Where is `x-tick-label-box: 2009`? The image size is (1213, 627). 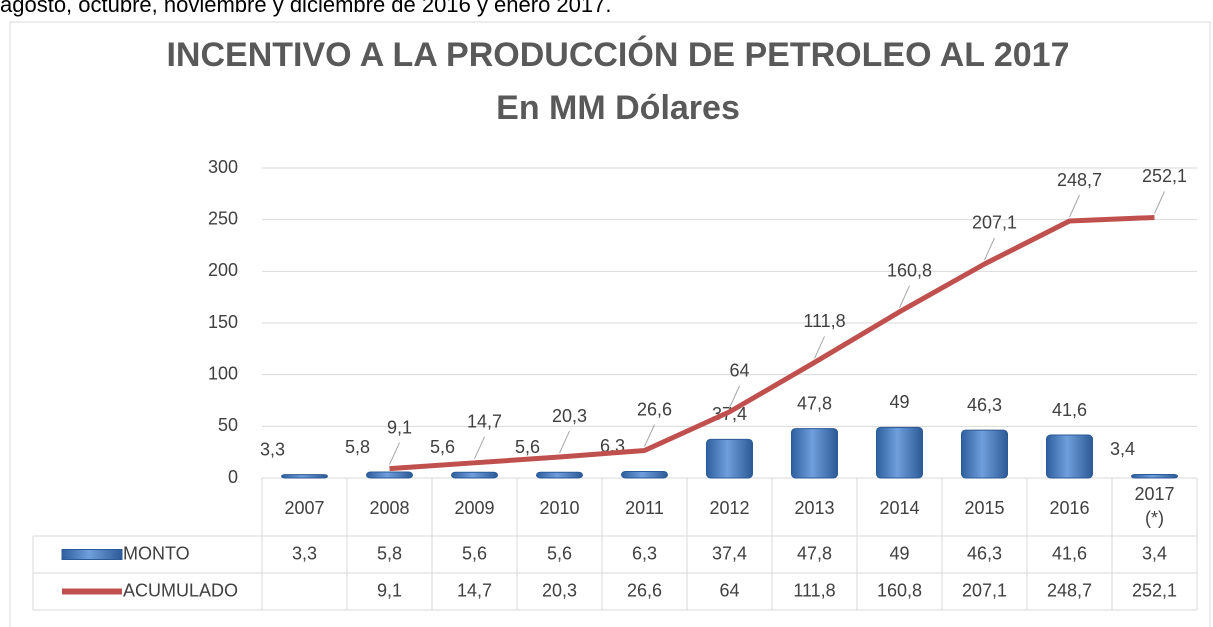 x-tick-label-box: 2009 is located at coordinates (474, 508).